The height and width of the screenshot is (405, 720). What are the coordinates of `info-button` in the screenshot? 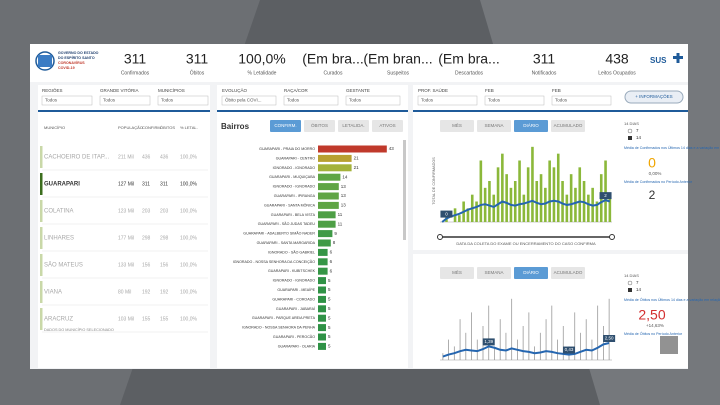 It's located at (654, 97).